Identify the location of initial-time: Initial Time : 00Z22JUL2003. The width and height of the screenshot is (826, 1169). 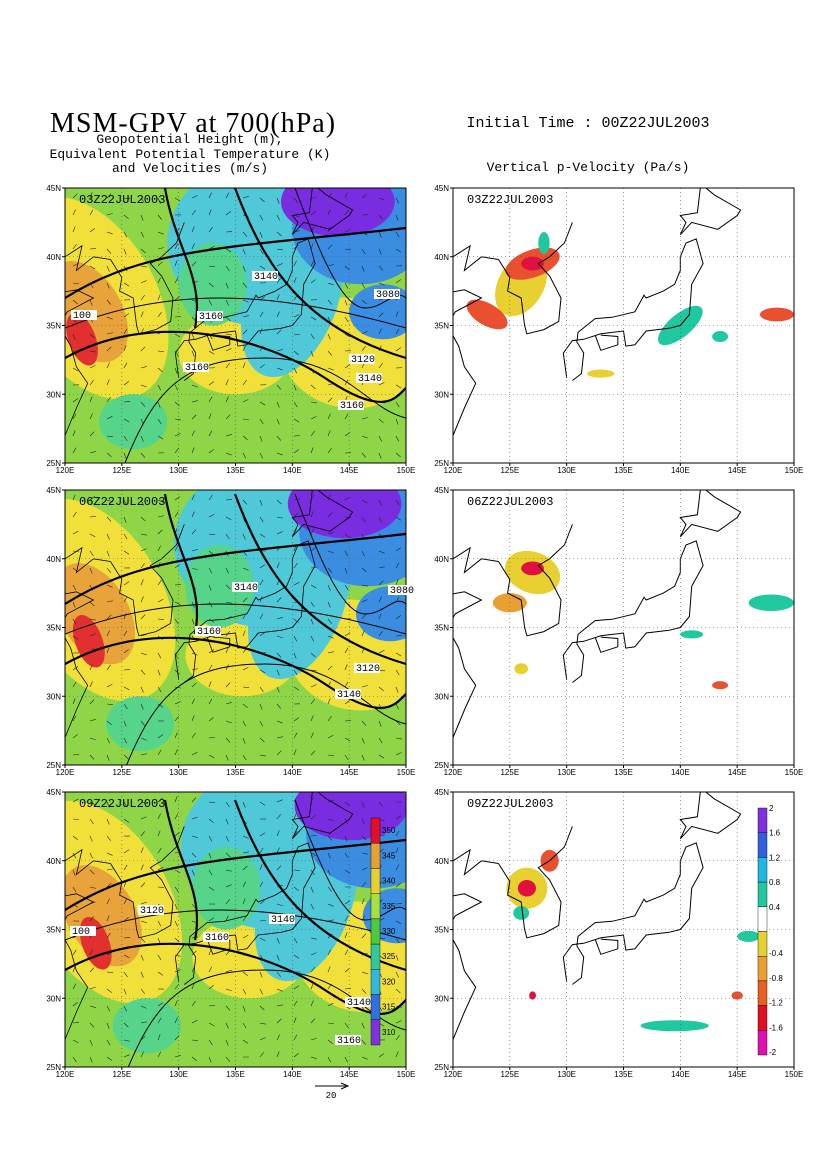
(587, 123).